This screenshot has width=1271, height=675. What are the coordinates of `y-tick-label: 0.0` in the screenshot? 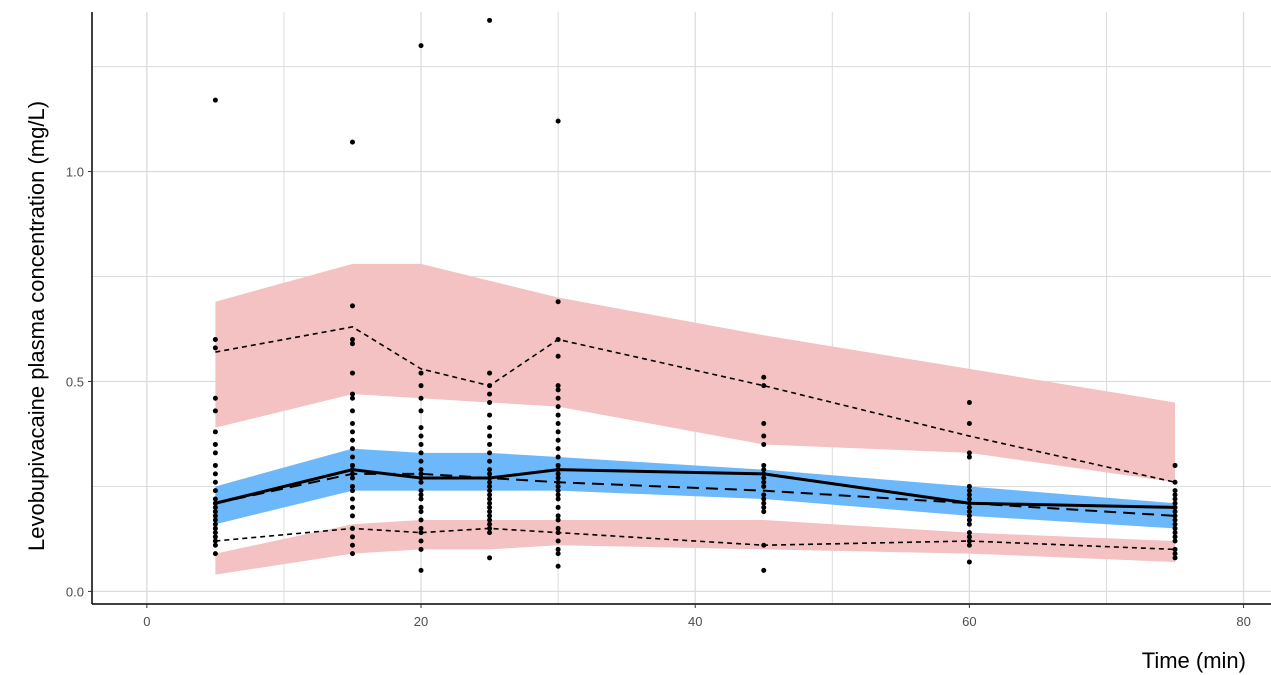 It's located at (75, 591).